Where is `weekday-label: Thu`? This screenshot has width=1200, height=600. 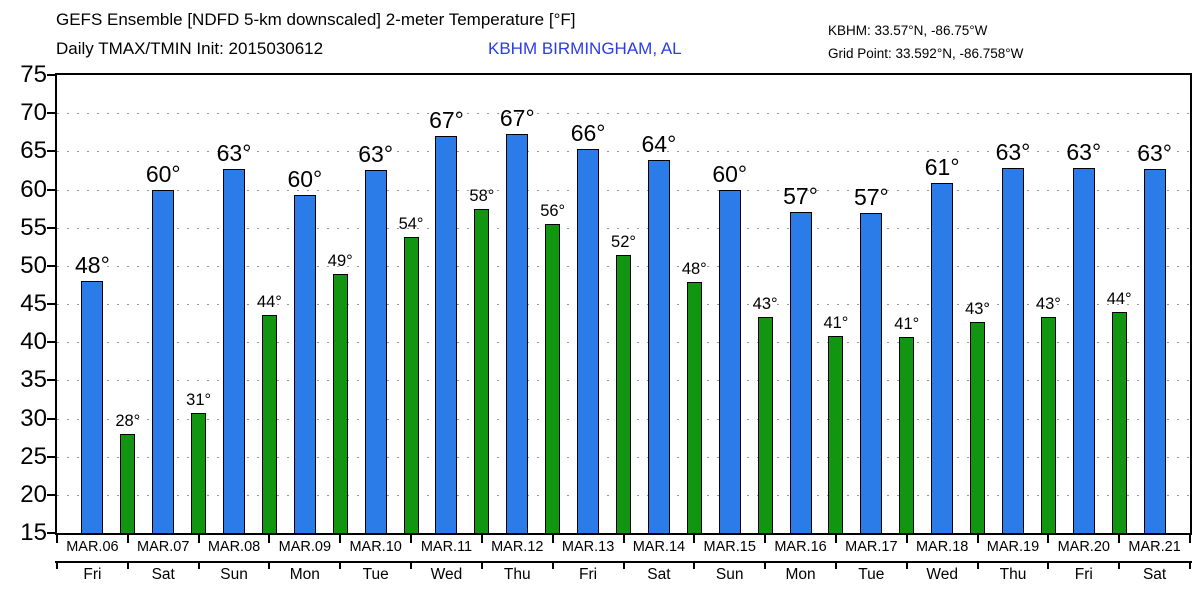 weekday-label: Thu is located at coordinates (1013, 574).